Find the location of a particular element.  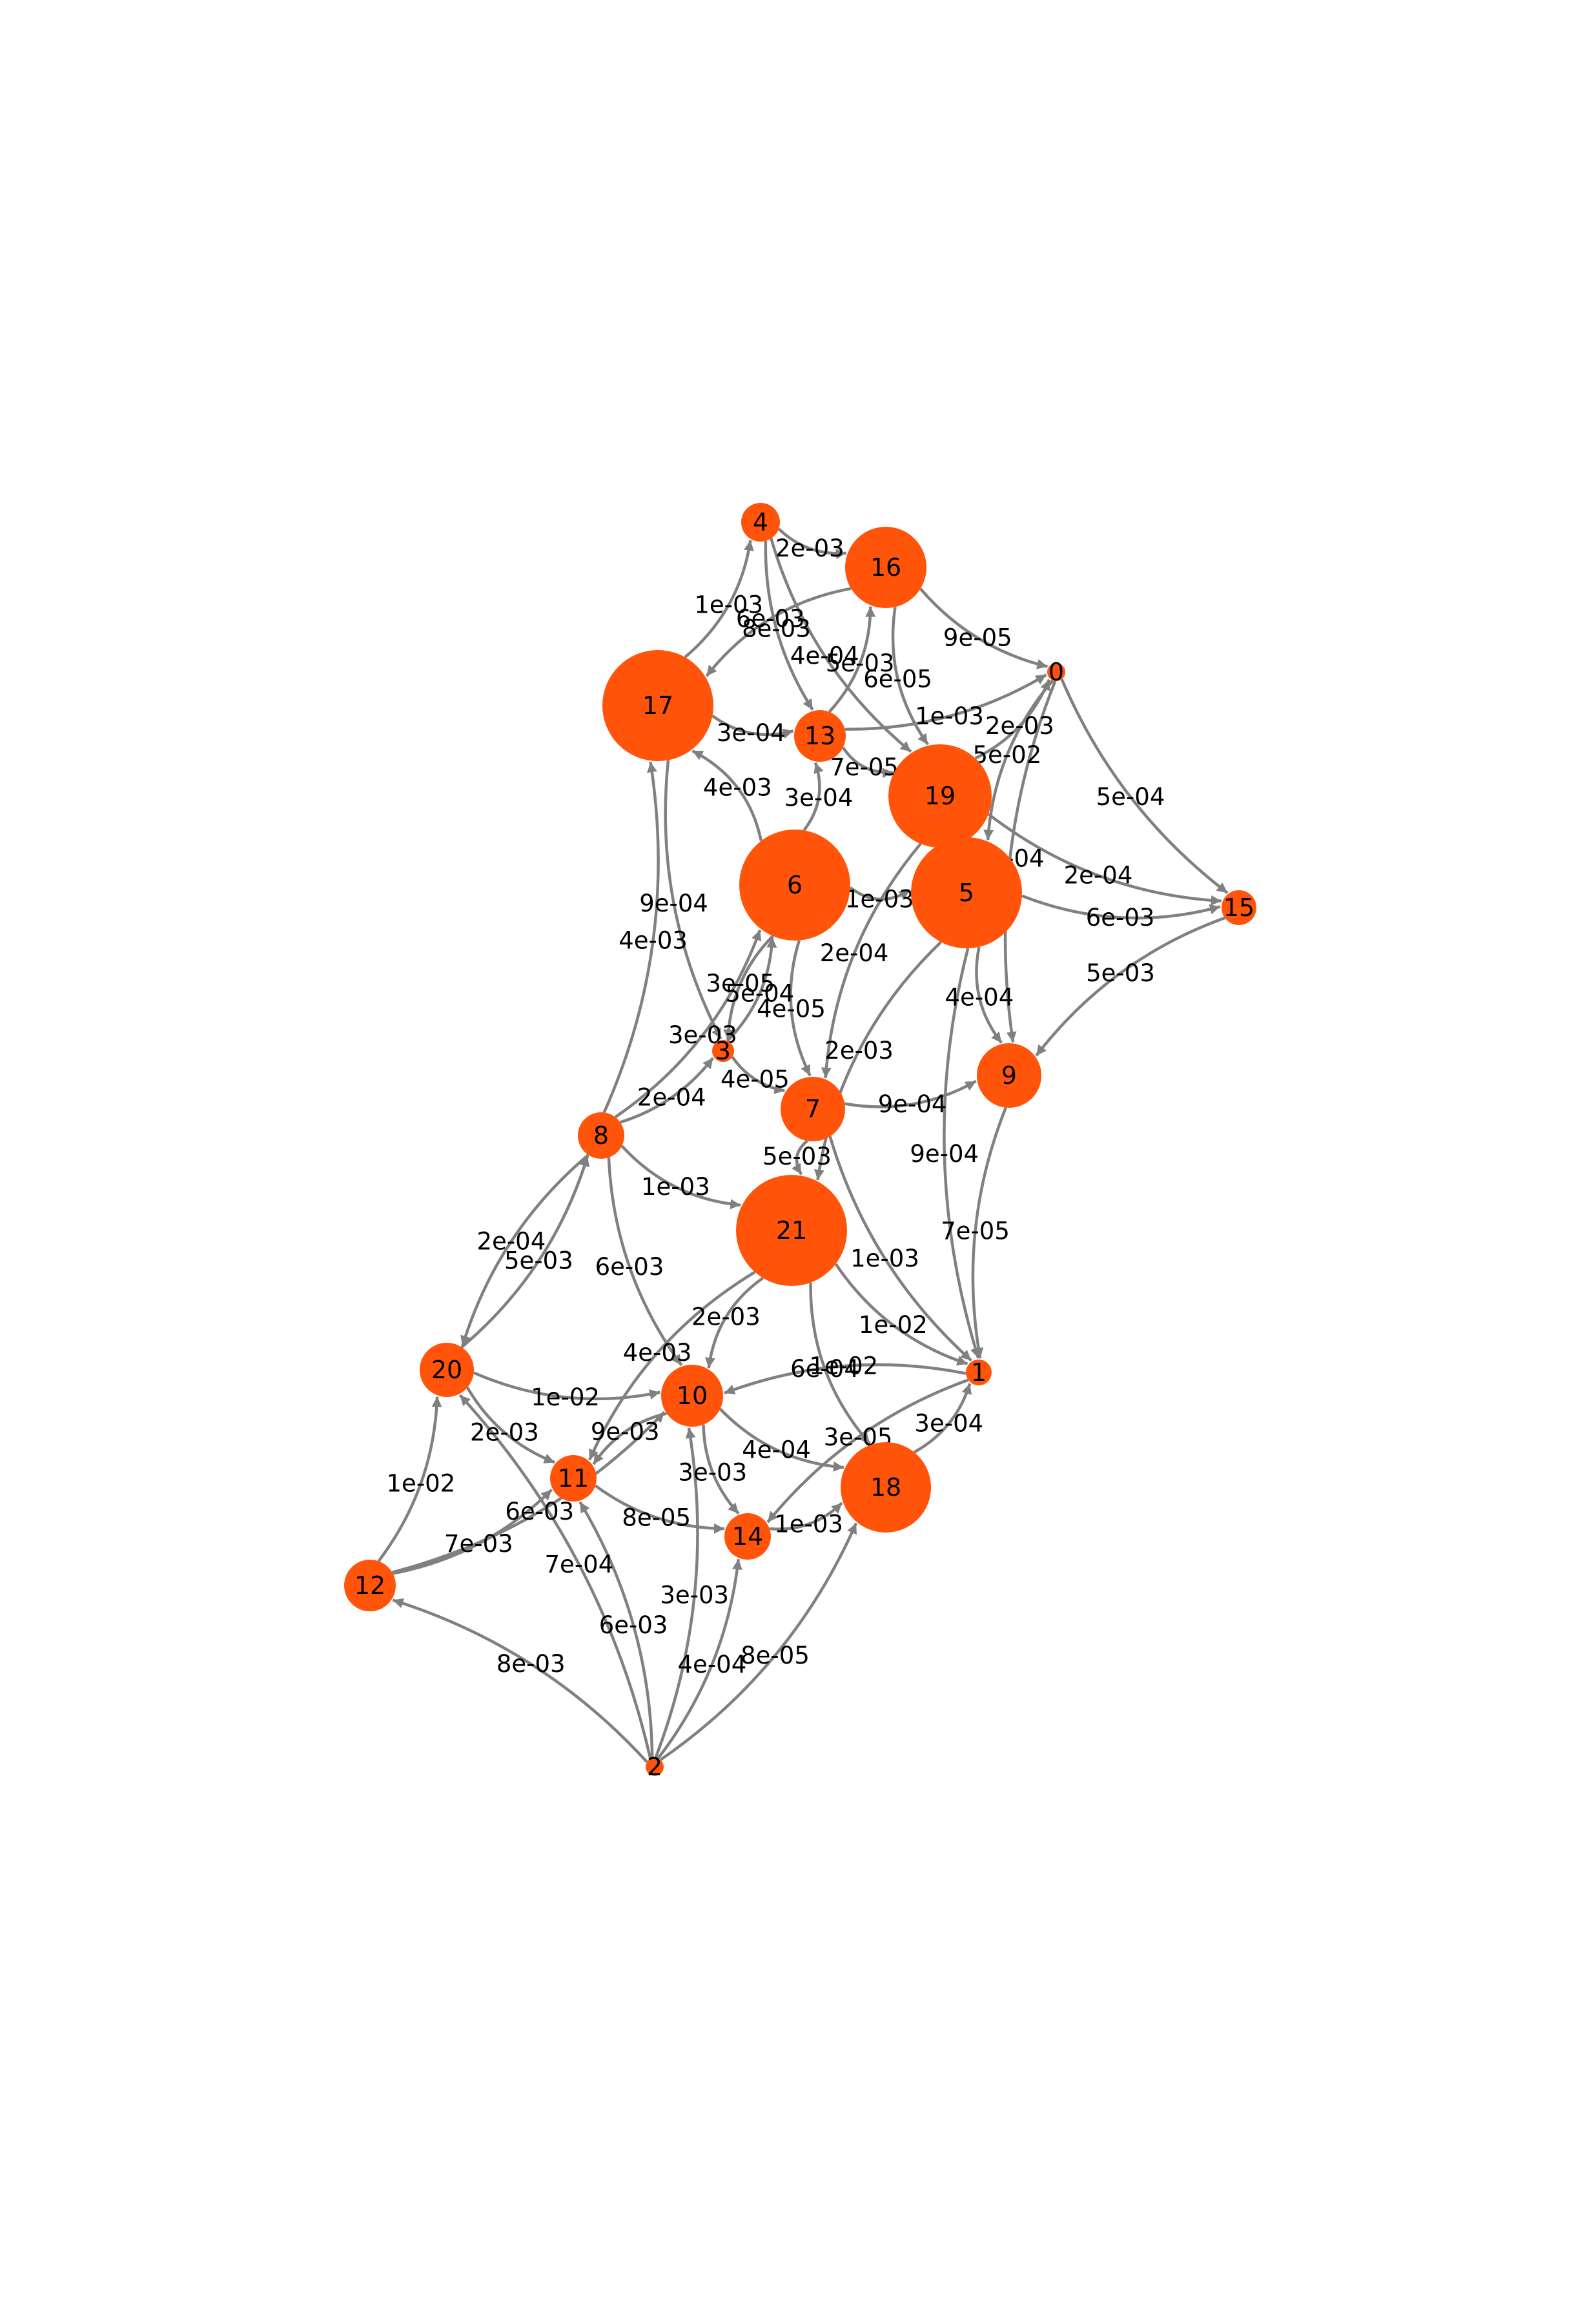

node-17: 17 is located at coordinates (657, 705).